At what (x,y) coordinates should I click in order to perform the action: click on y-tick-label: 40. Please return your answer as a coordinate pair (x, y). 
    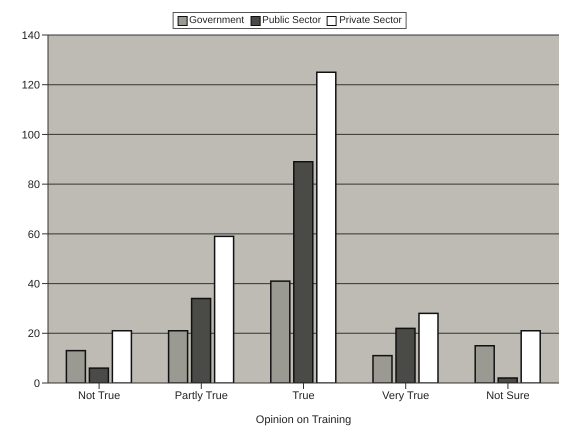
    Looking at the image, I should click on (34, 284).